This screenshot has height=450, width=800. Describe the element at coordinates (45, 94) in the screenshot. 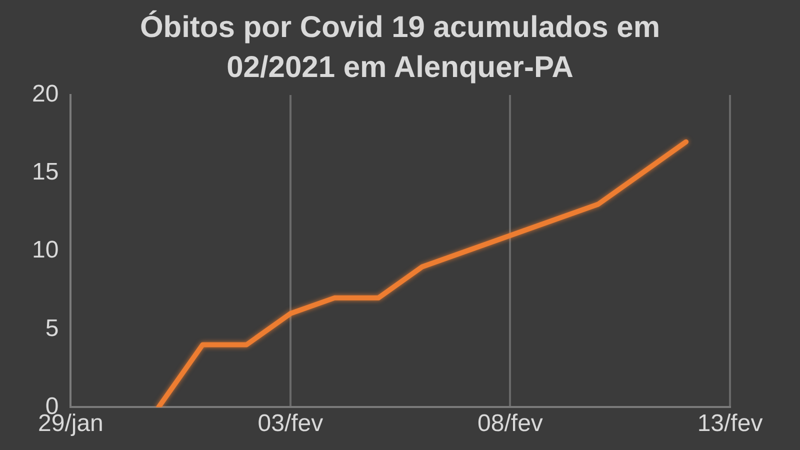

I see `y-tick-label: 20` at that location.